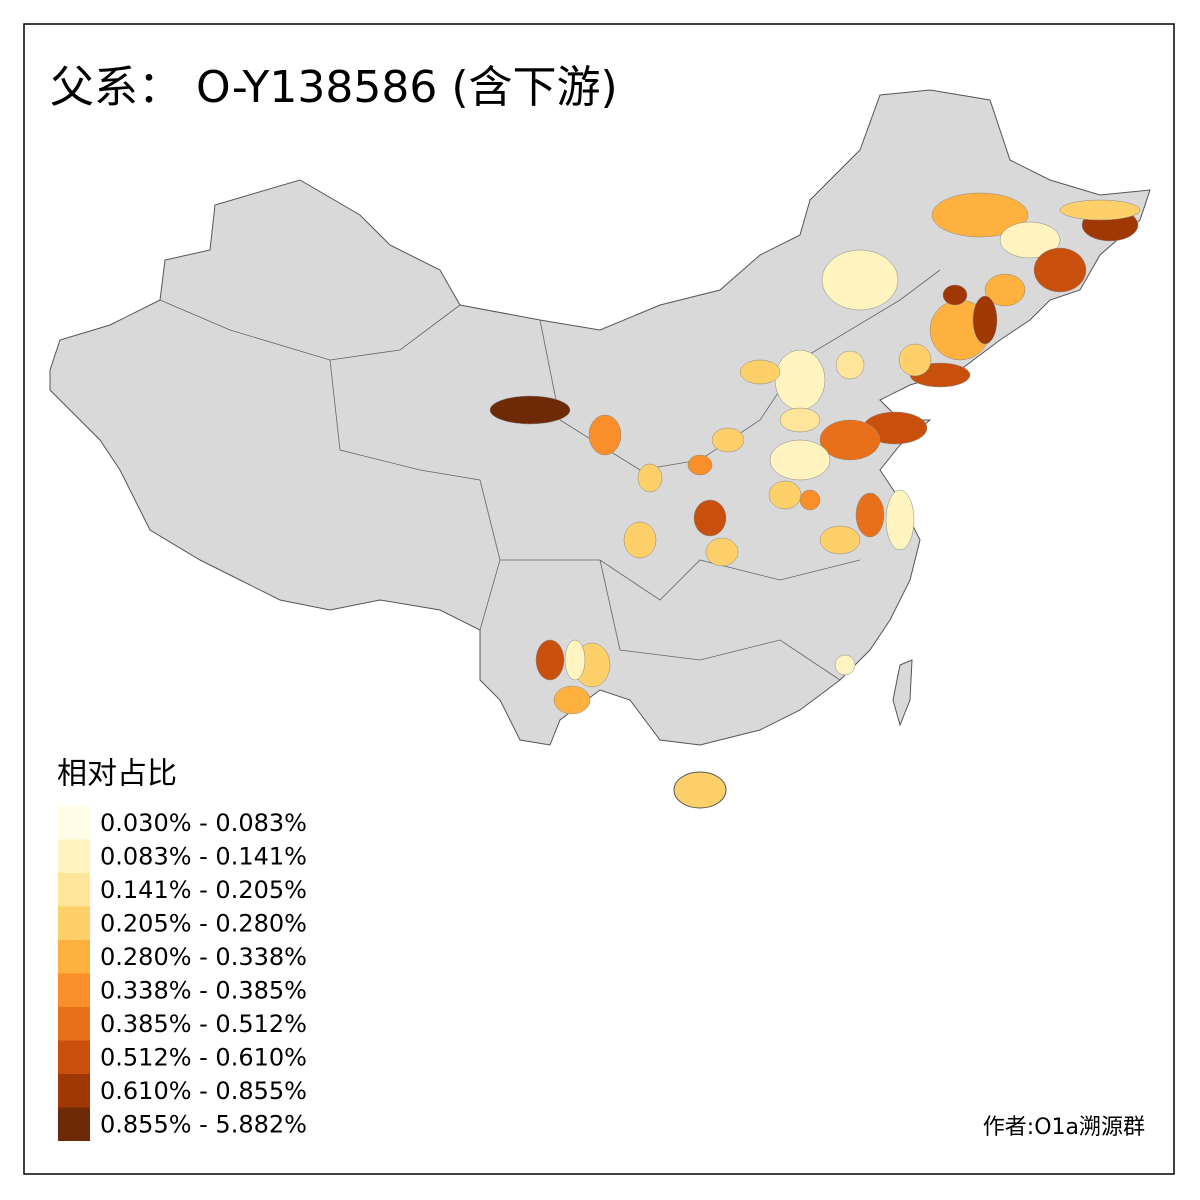 This screenshot has height=1200, width=1200. I want to click on legend-label: 0.141% - 0.205%, so click(203, 890).